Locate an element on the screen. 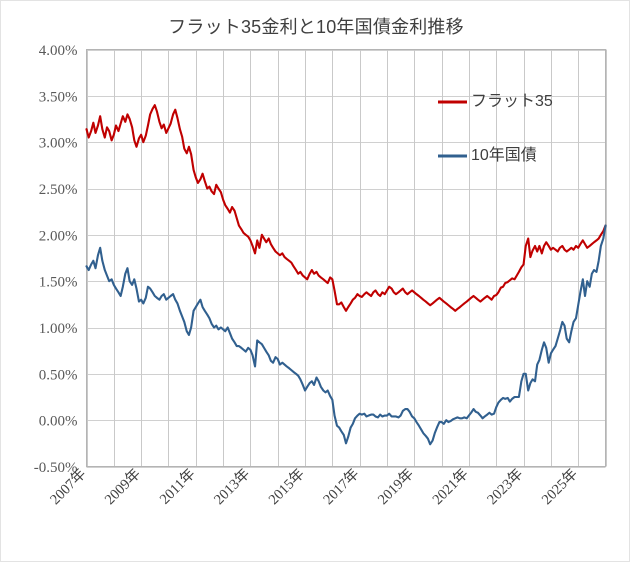 Image resolution: width=630 pixels, height=563 pixels. x-axis-tick-label: 2009年 is located at coordinates (122, 486).